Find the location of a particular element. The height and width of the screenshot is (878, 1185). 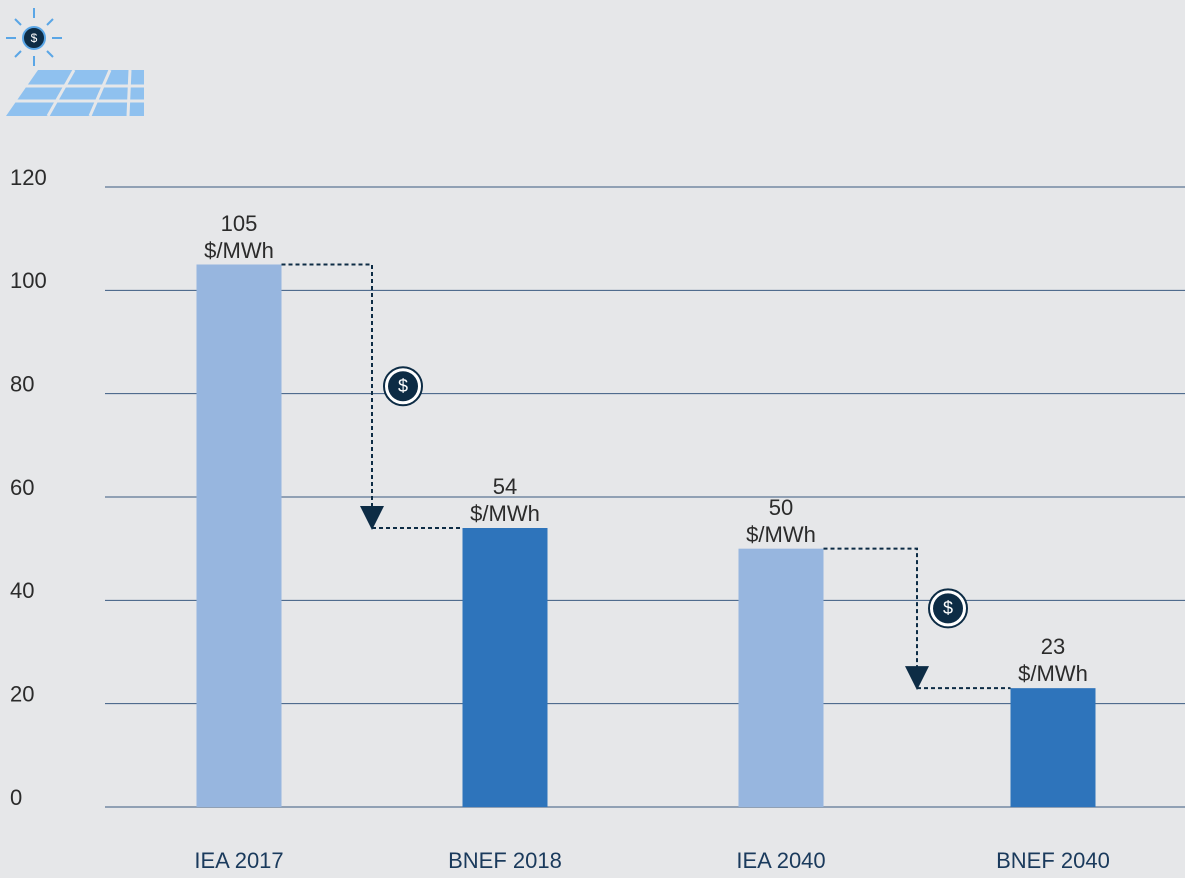

x-tick-label: IEA 2040 is located at coordinates (780, 860).